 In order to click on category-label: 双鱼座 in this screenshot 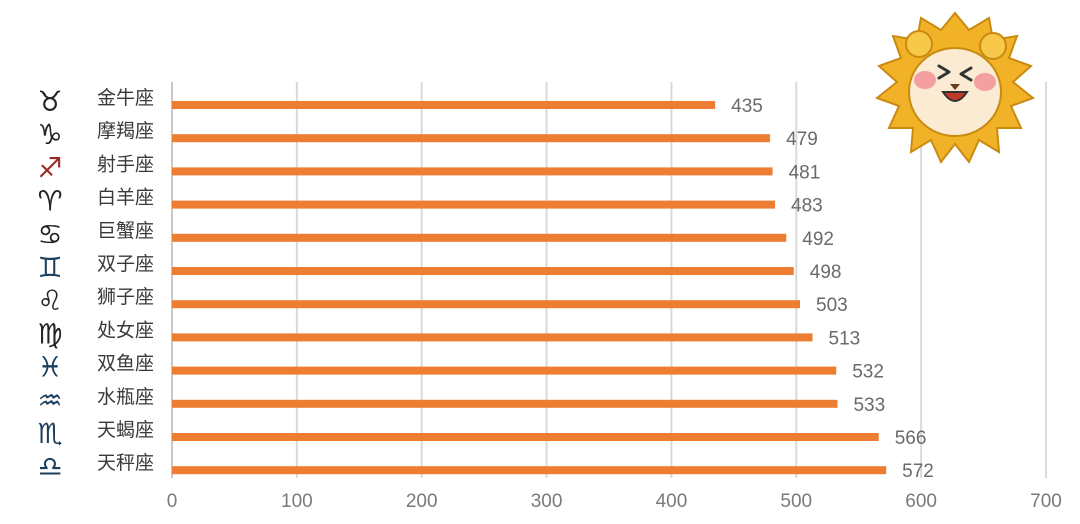, I will do `click(125, 364)`.